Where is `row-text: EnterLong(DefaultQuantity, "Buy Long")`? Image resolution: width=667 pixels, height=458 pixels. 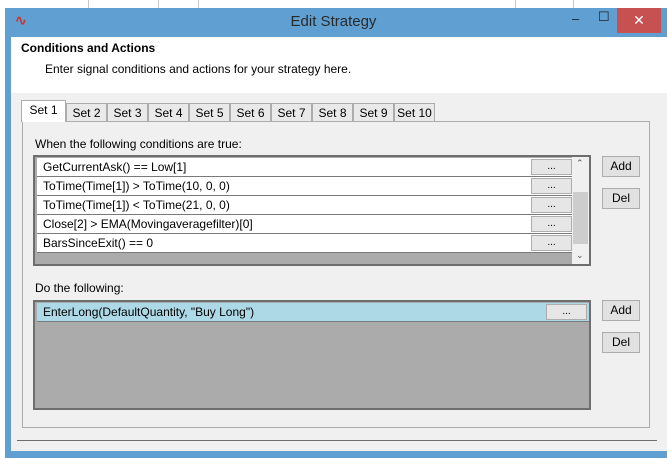 row-text: EnterLong(DefaultQuantity, "Buy Long") is located at coordinates (149, 312).